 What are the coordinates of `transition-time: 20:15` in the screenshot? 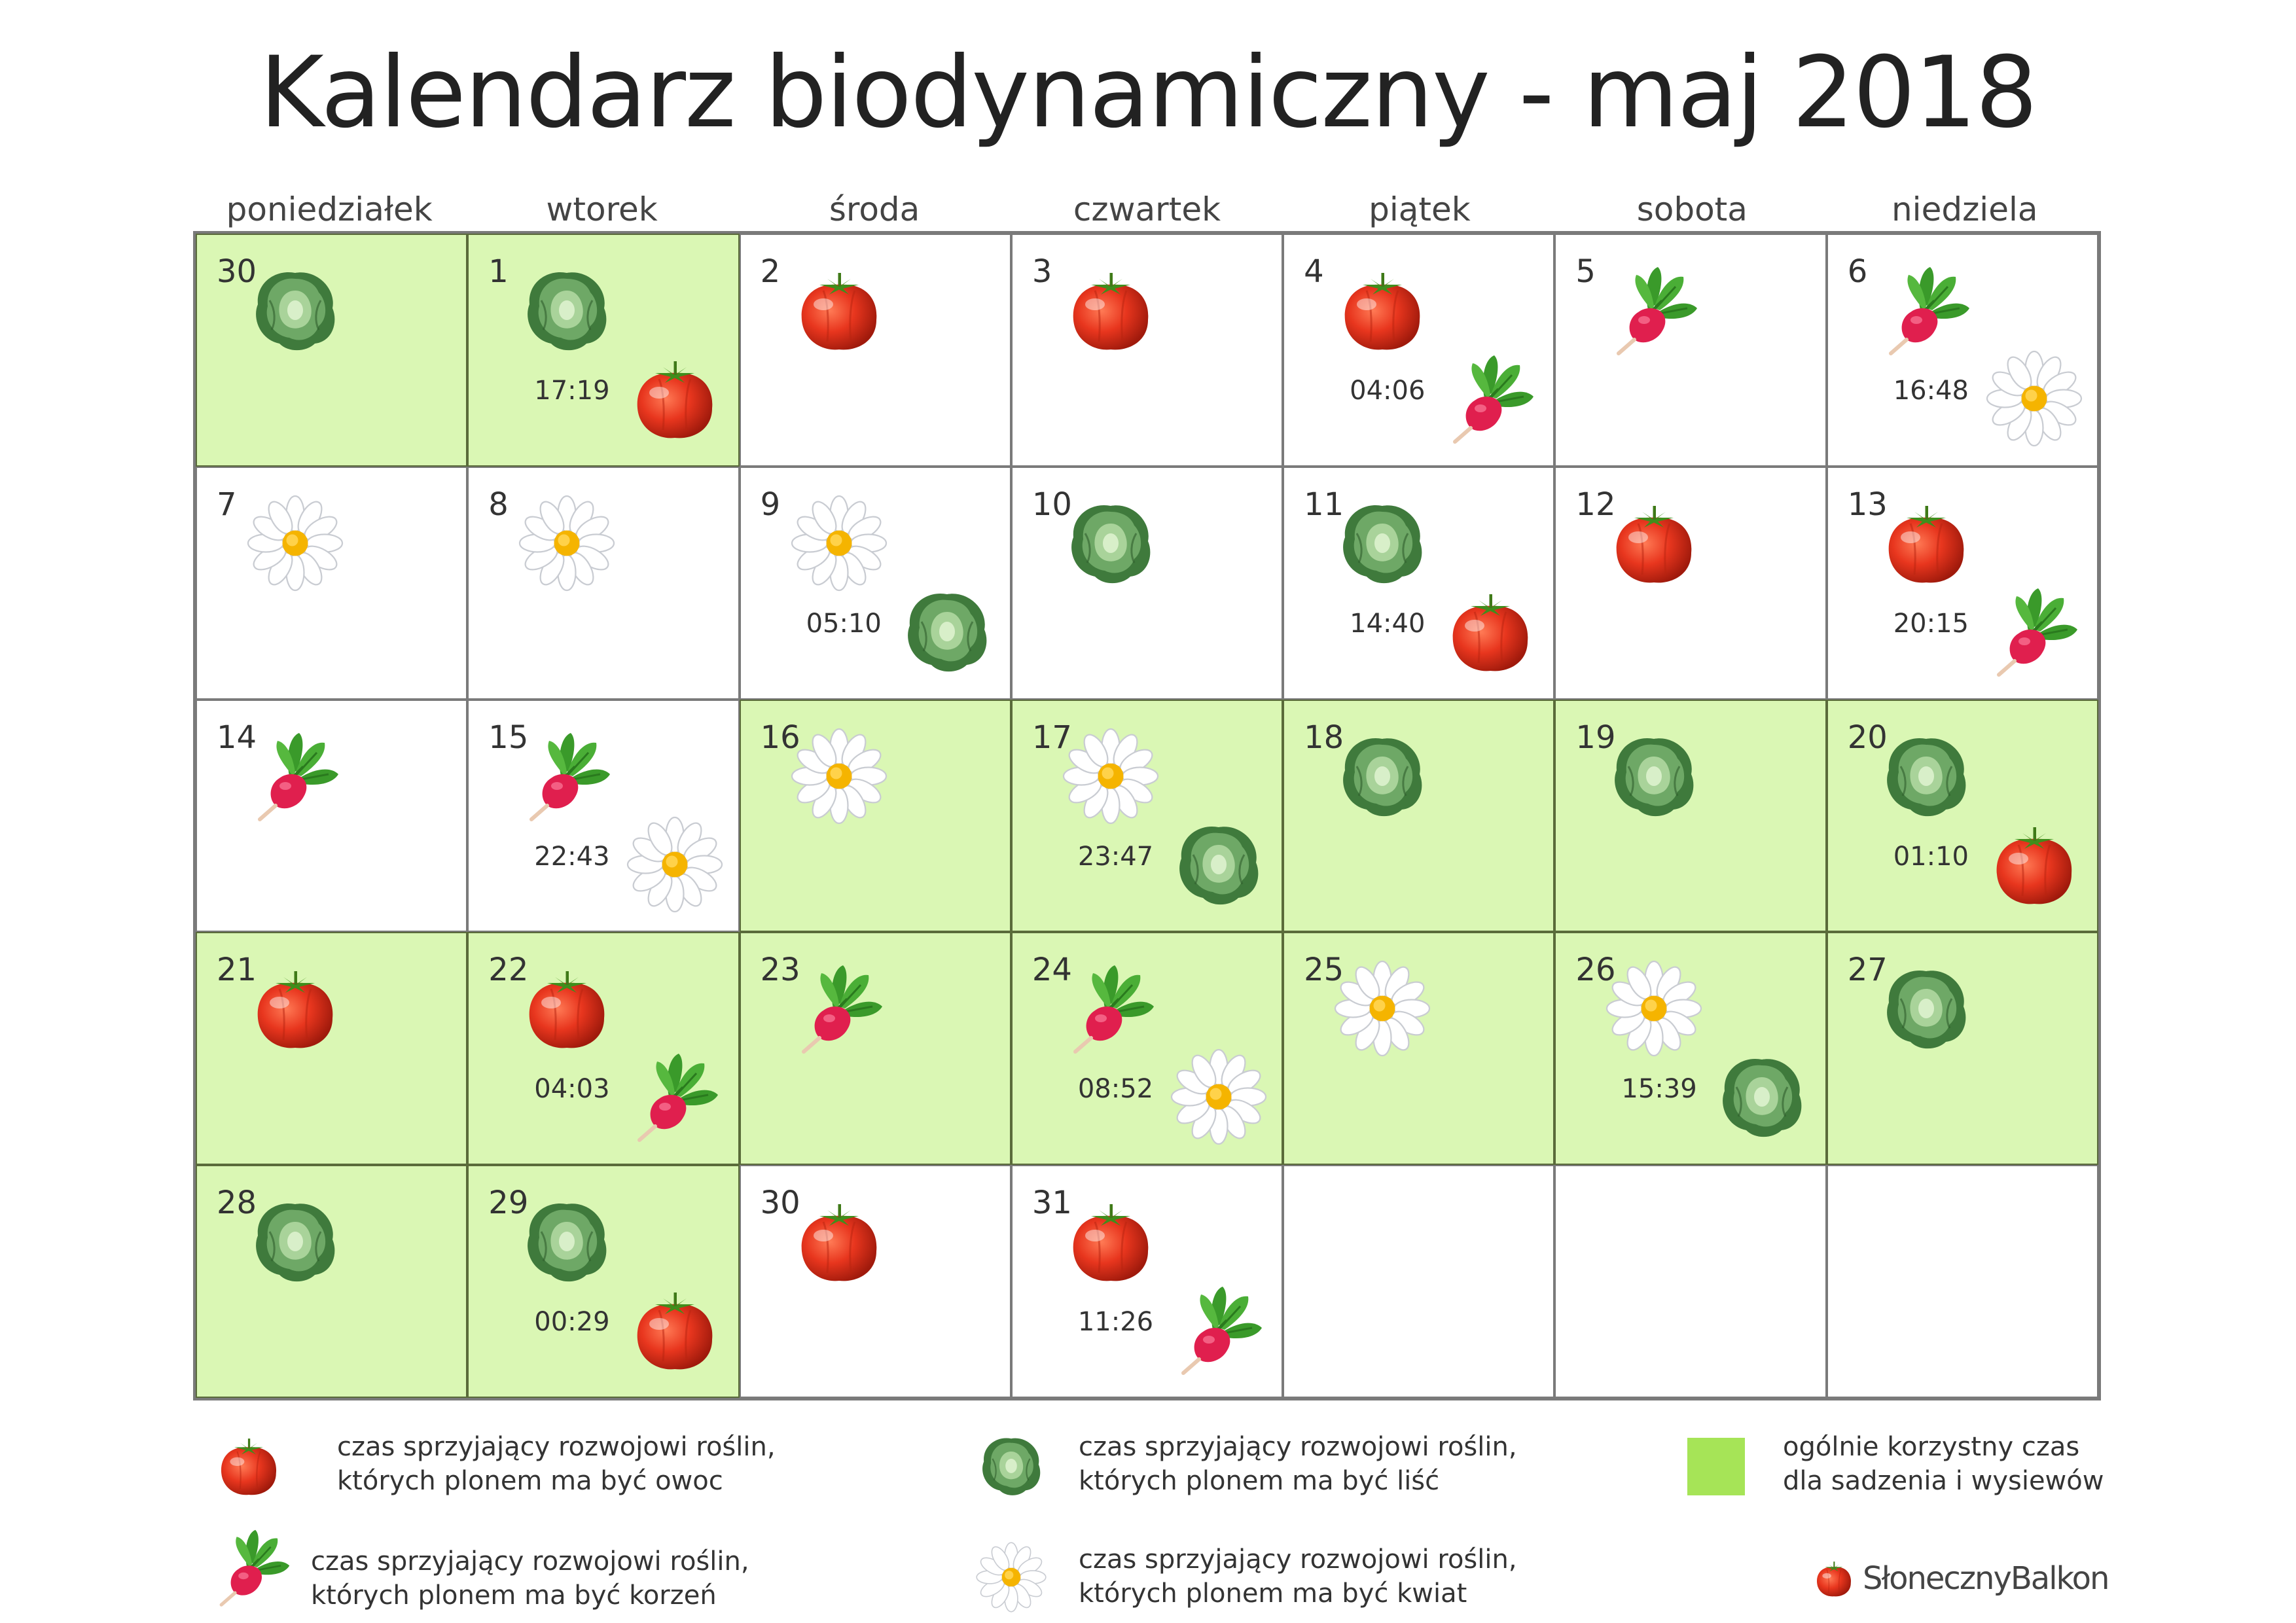 It's located at (1931, 623).